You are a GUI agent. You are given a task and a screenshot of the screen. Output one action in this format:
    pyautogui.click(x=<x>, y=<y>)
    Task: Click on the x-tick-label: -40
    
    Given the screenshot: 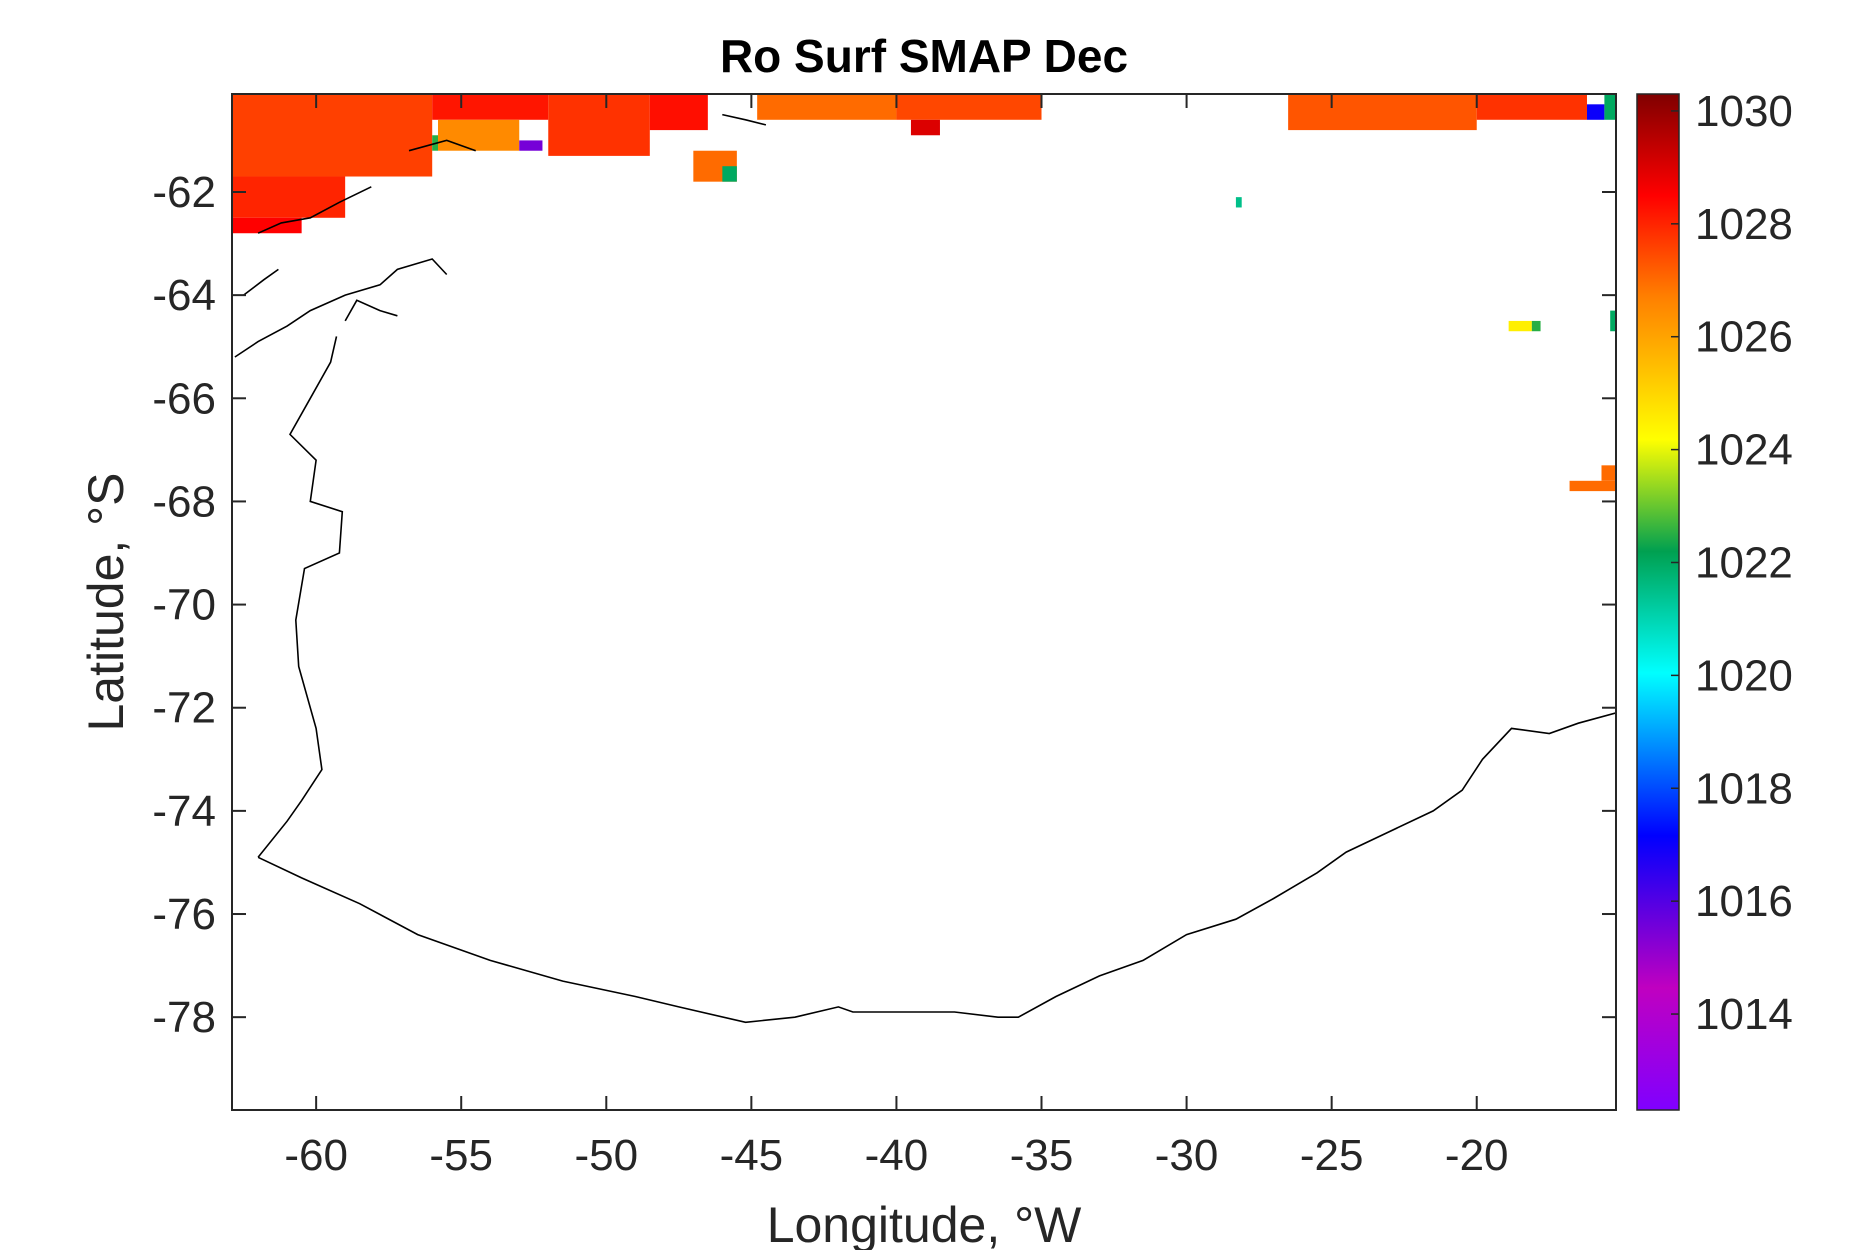 What is the action you would take?
    pyautogui.click(x=897, y=1155)
    